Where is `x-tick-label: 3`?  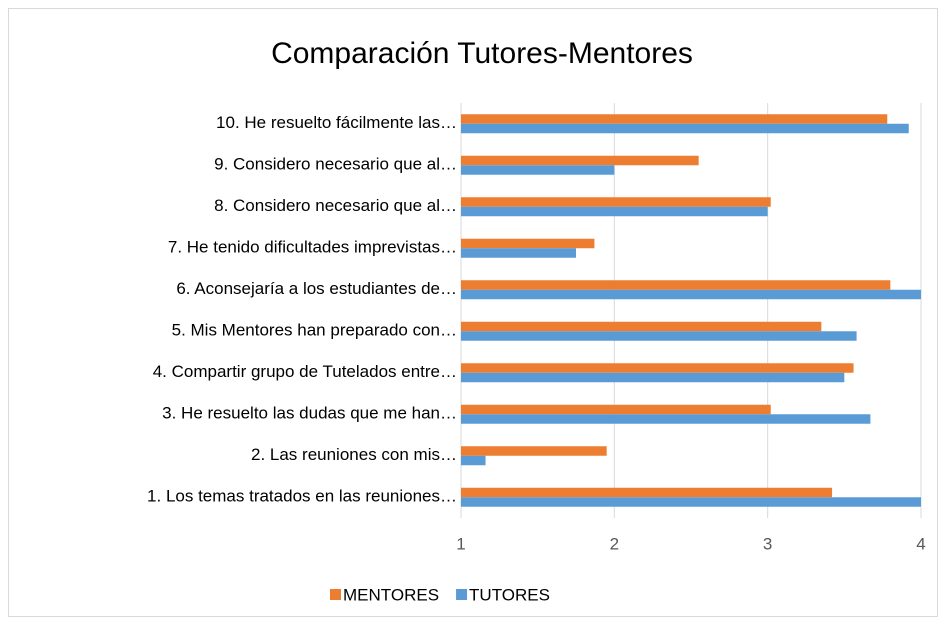
x-tick-label: 3 is located at coordinates (767, 543).